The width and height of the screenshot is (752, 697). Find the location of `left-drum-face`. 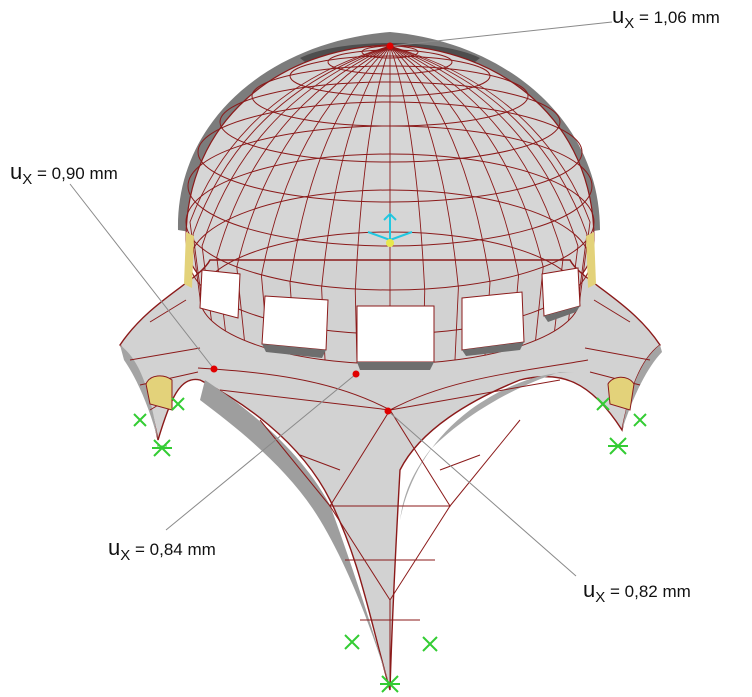

left-drum-face is located at coordinates (189, 260).